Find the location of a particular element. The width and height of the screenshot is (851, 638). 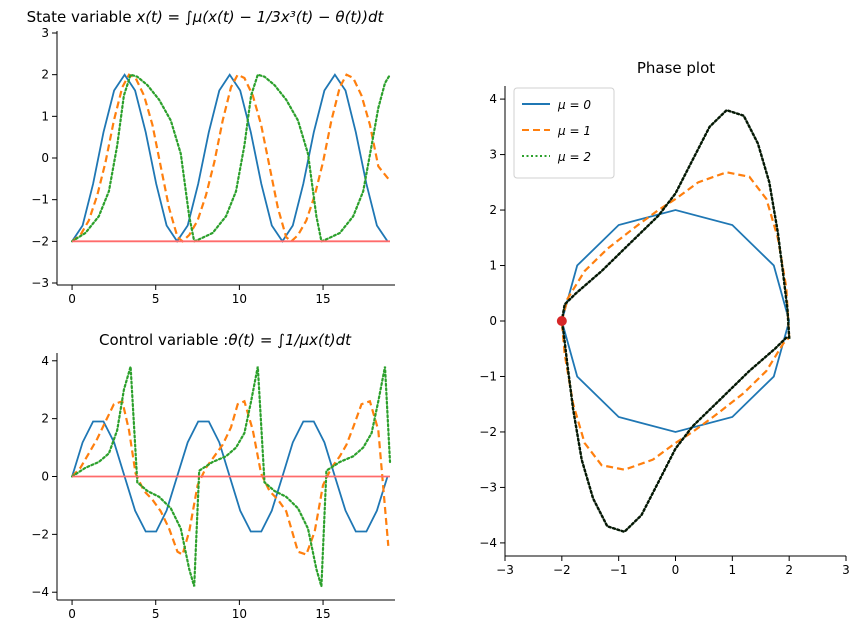

legend-label: μ = 1 is located at coordinates (574, 131).